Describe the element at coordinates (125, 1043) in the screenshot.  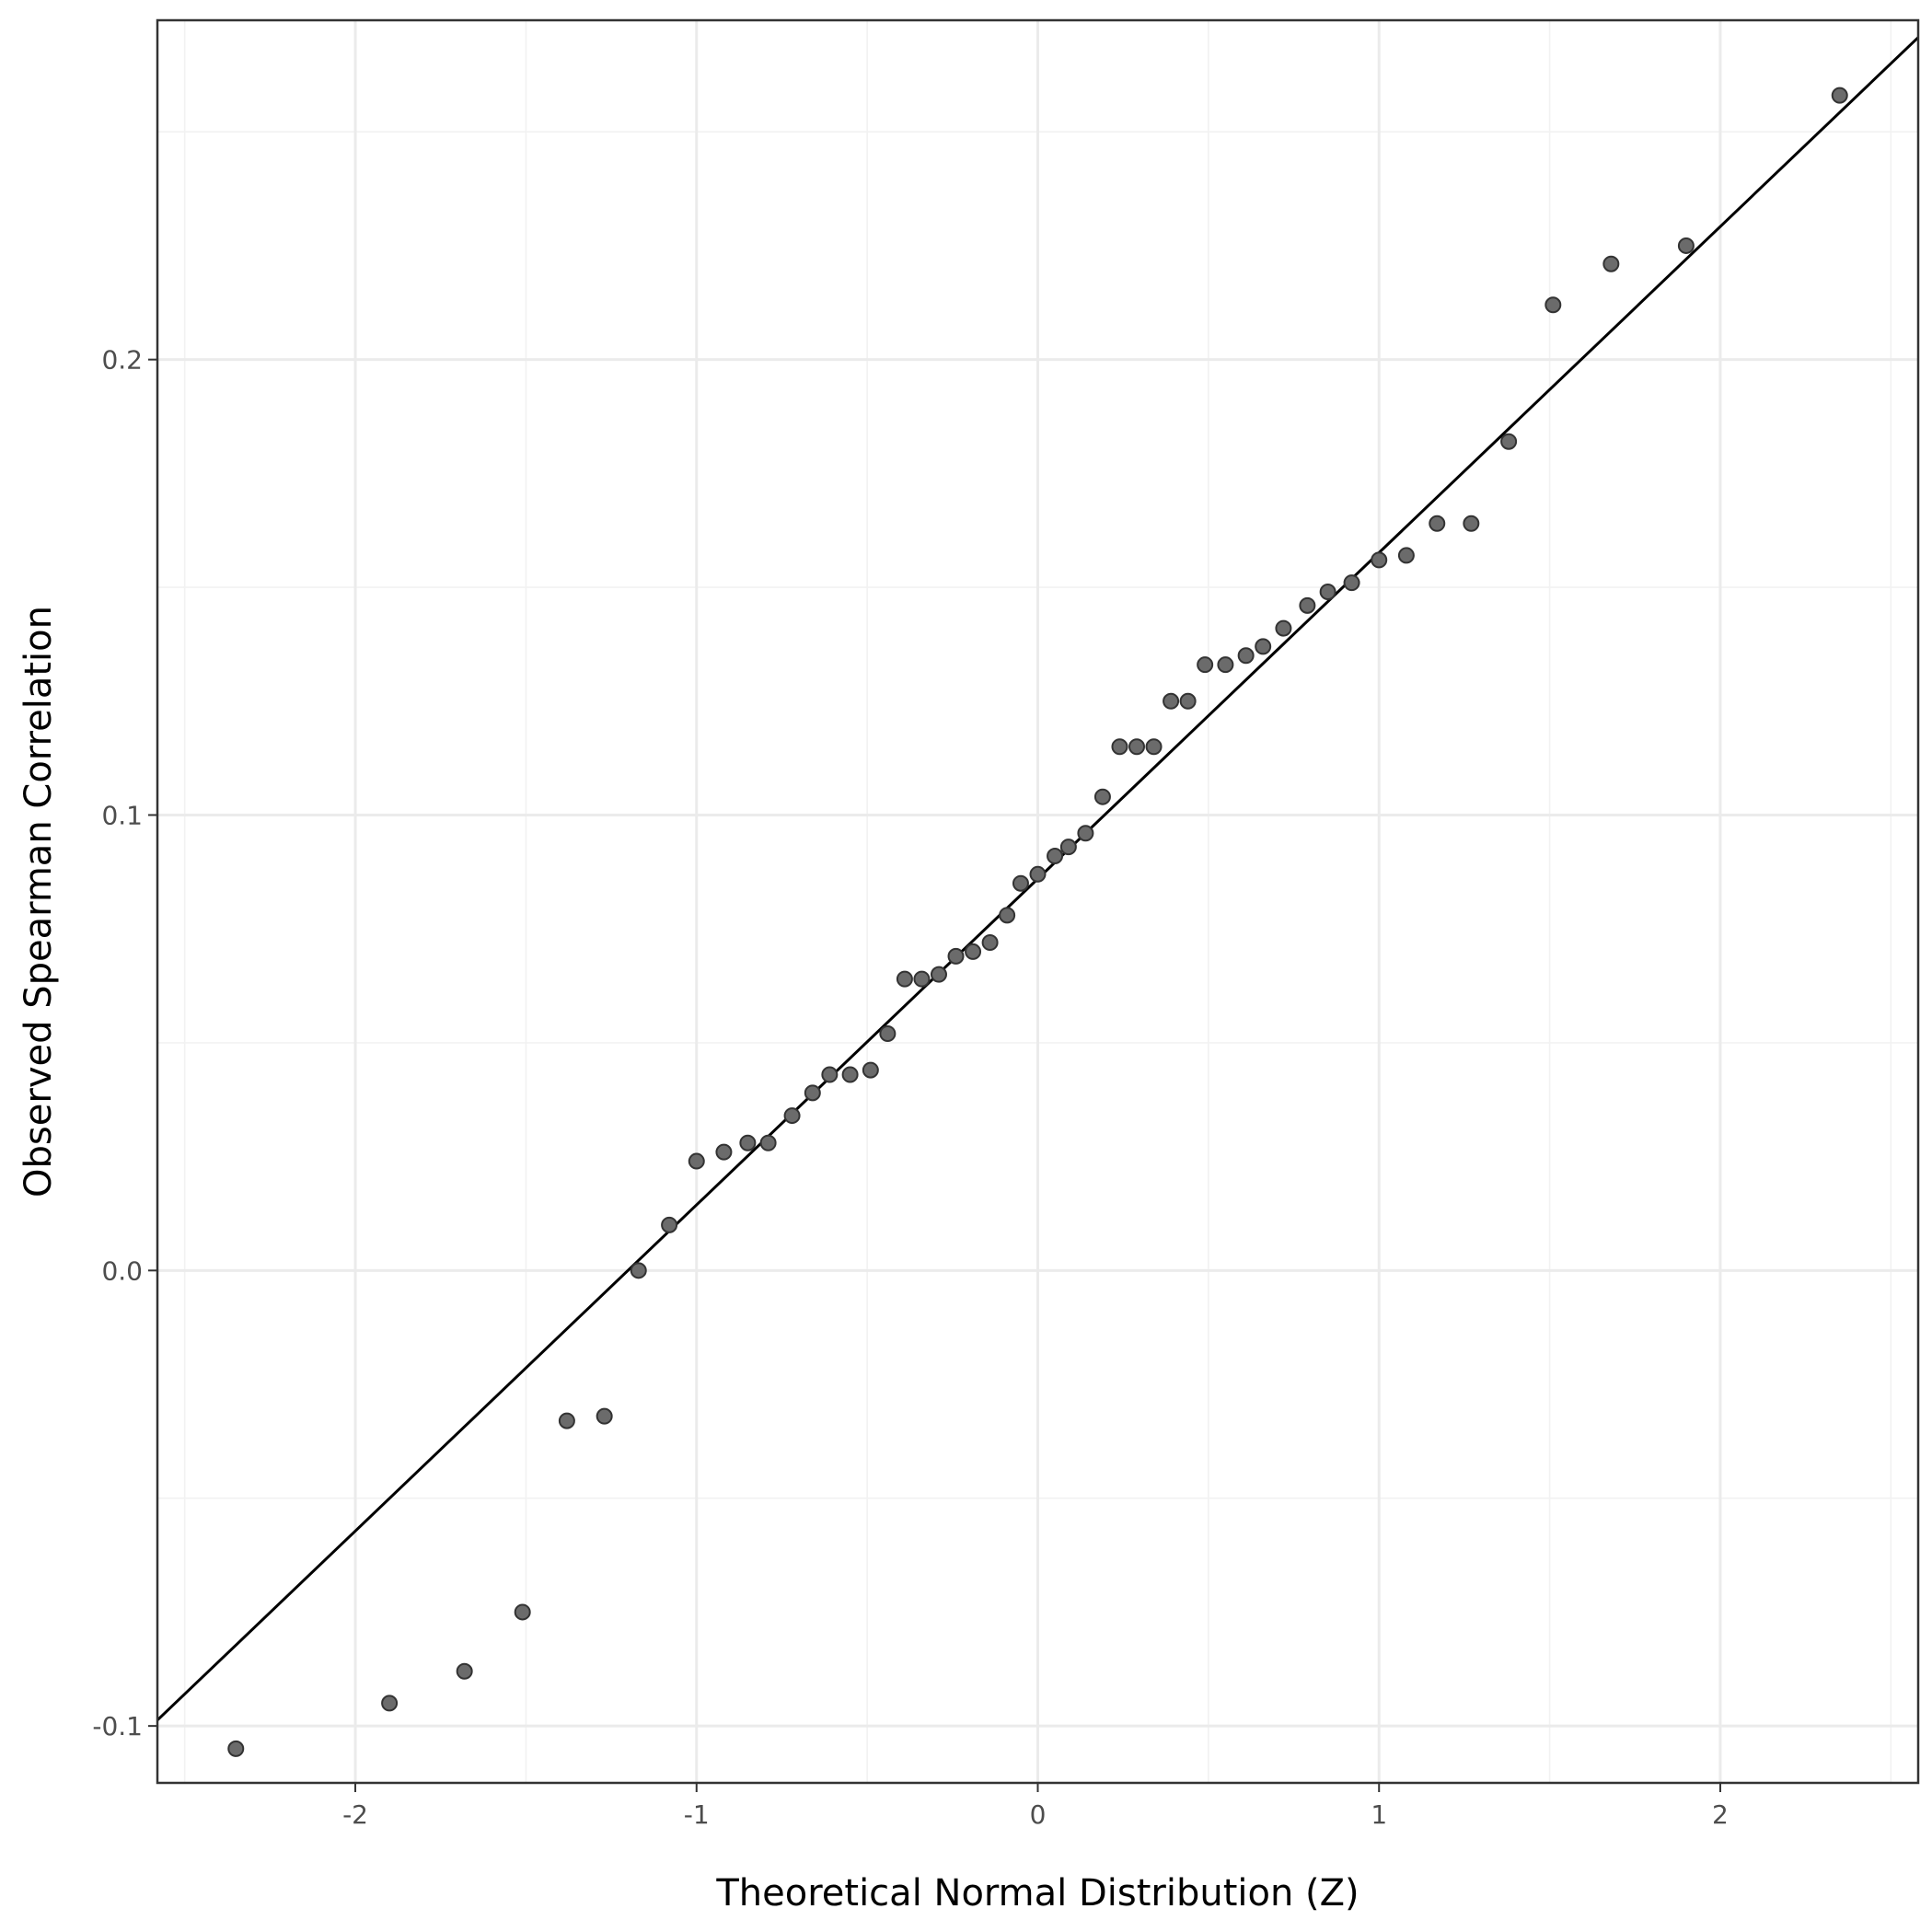
I see `y-axis: -0.1 0.0 0.1 0.2` at that location.